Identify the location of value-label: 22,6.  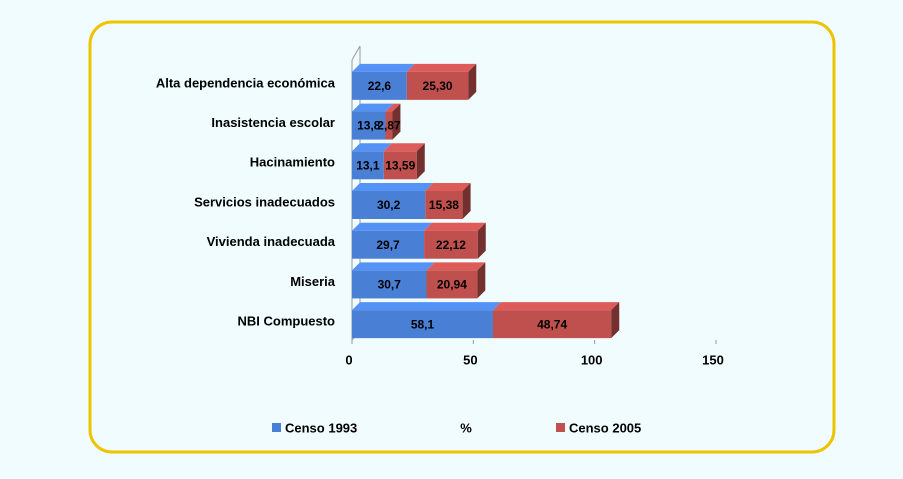
(380, 86).